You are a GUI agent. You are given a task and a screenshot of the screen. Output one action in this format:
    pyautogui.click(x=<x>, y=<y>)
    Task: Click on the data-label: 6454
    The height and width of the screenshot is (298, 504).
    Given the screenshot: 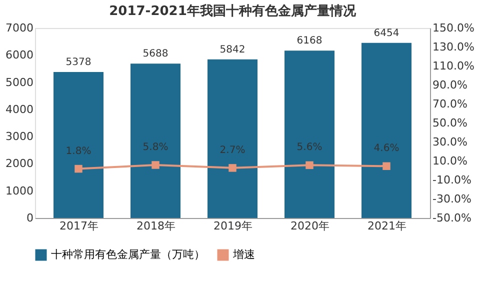 What is the action you would take?
    pyautogui.click(x=387, y=33)
    